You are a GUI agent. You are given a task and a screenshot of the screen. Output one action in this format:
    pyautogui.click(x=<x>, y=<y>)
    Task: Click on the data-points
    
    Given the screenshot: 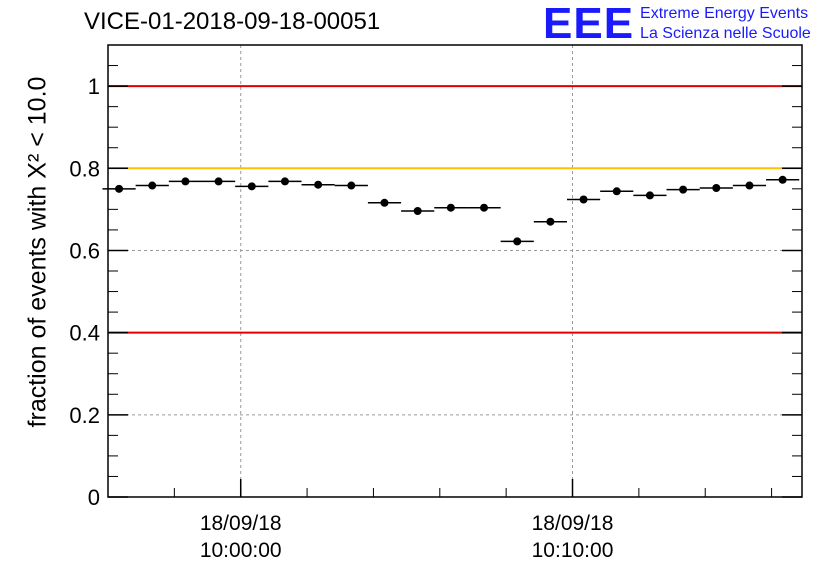 What is the action you would take?
    pyautogui.click(x=451, y=210)
    